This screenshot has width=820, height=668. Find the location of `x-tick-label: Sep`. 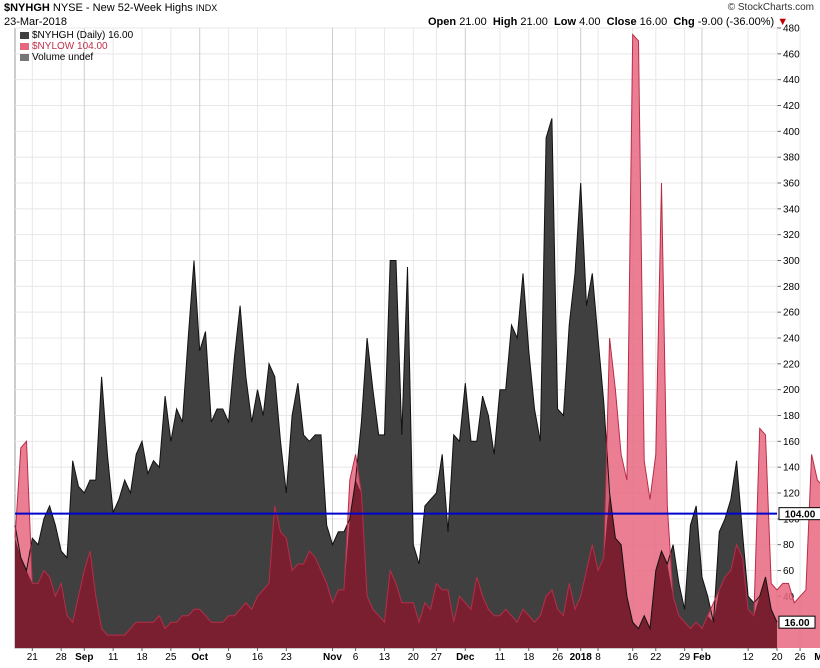

x-tick-label: Sep is located at coordinates (84, 657).